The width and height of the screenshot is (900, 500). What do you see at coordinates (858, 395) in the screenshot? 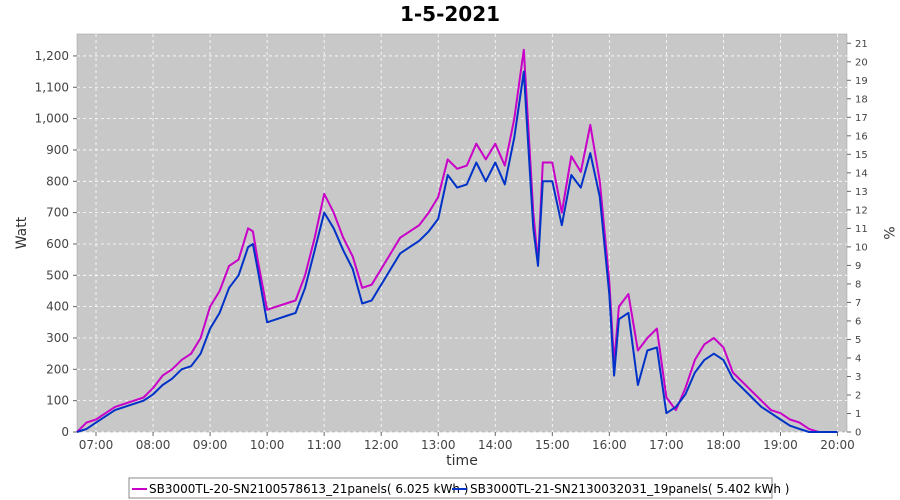
I see `y2-tick-label: 2` at bounding box center [858, 395].